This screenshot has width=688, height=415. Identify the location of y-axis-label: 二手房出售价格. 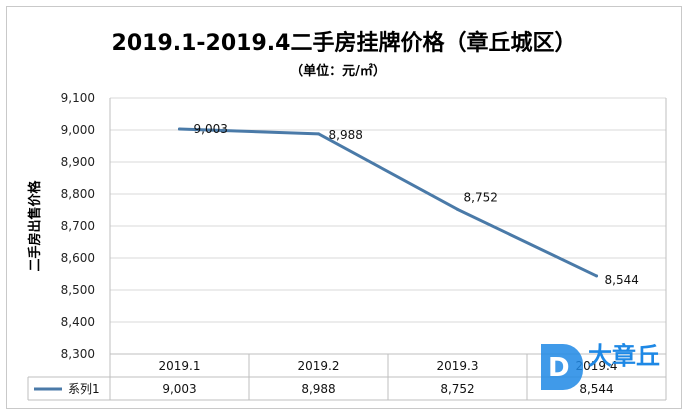
(35, 226).